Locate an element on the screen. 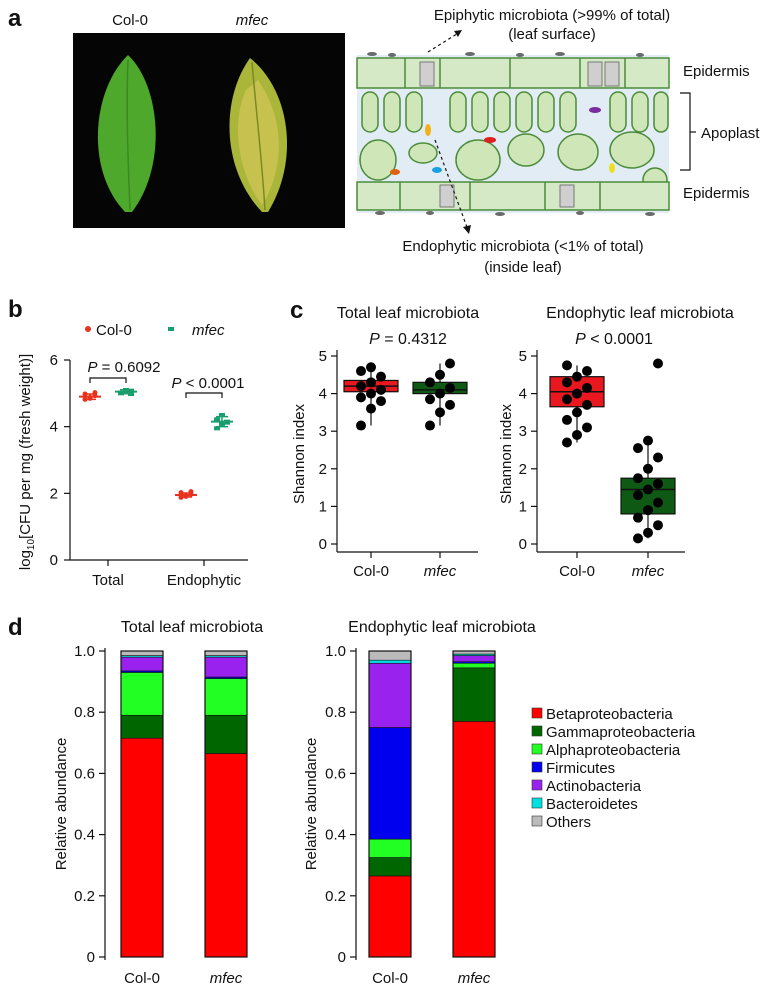  ytick-label-d2: 0.2 is located at coordinates (335, 896).